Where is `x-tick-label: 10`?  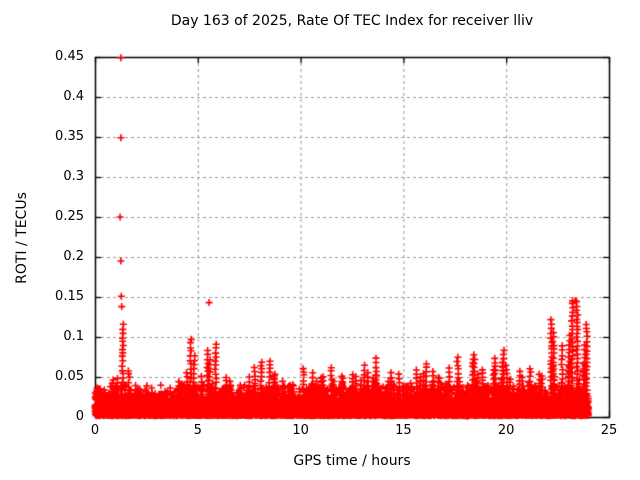
x-tick-label: 10 is located at coordinates (300, 430).